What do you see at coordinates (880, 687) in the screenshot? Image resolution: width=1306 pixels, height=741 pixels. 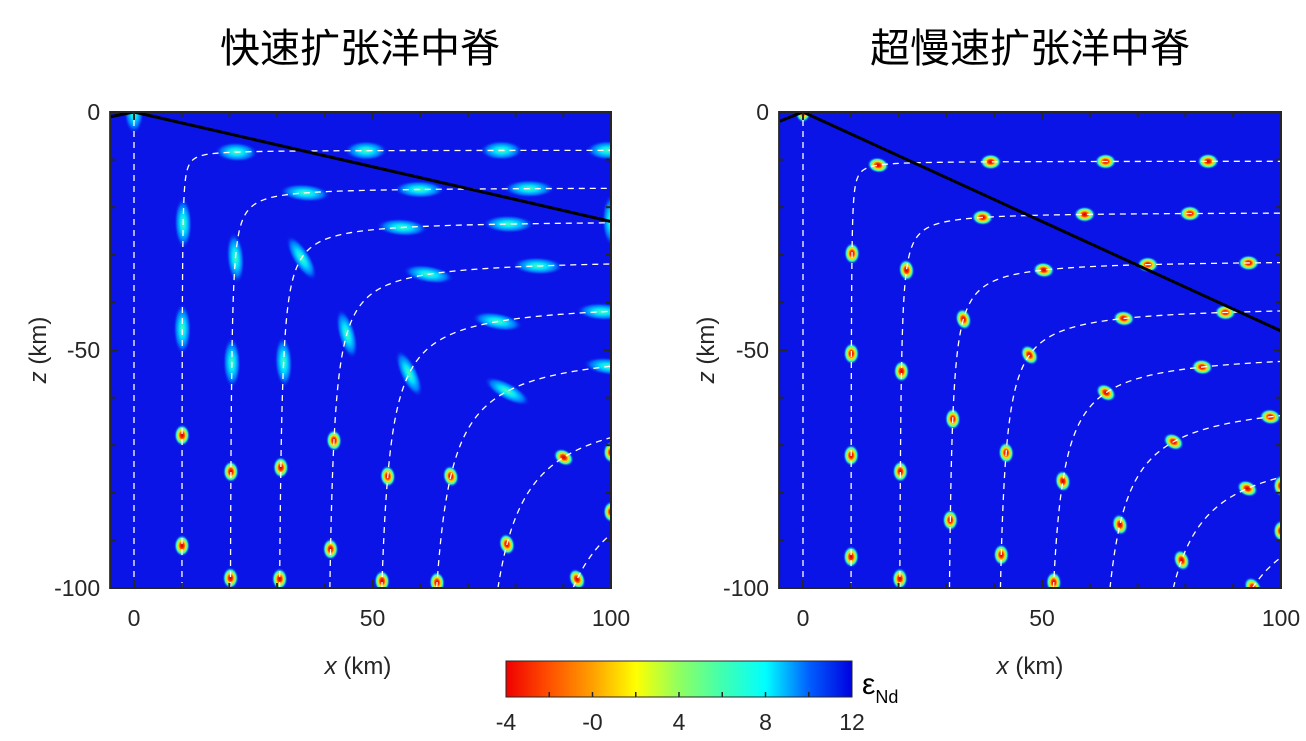 I see `colorbar-label: εNd` at bounding box center [880, 687].